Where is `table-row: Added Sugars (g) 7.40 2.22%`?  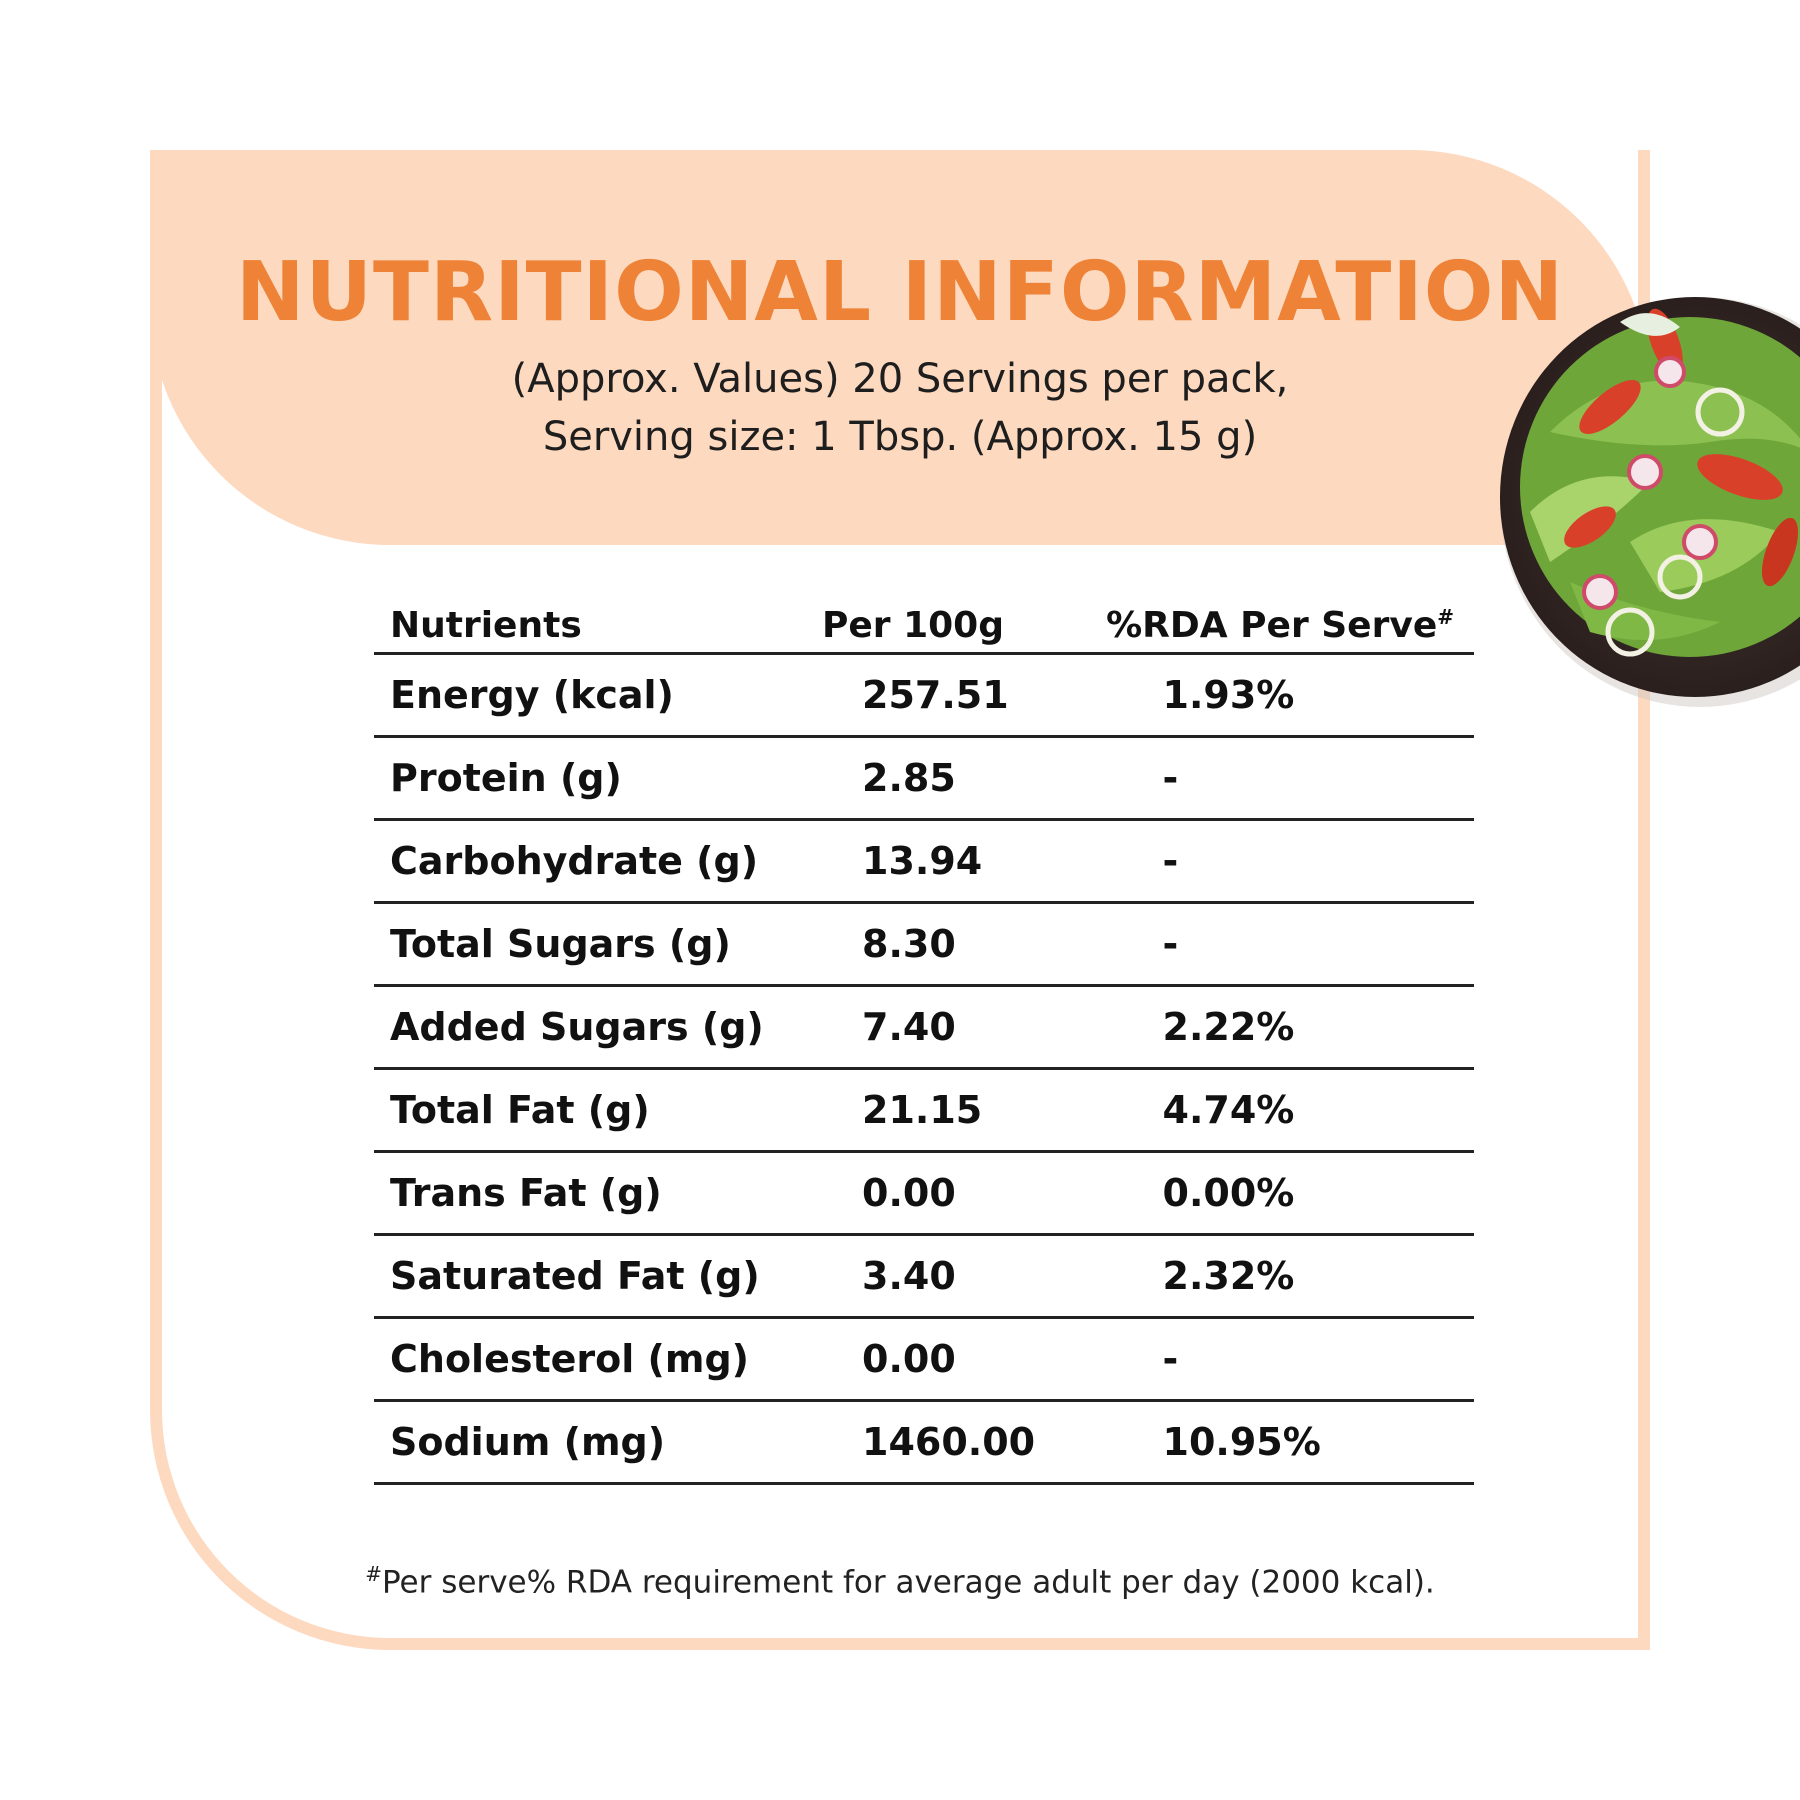 table-row: Added Sugars (g) 7.40 2.22% is located at coordinates (924, 1027).